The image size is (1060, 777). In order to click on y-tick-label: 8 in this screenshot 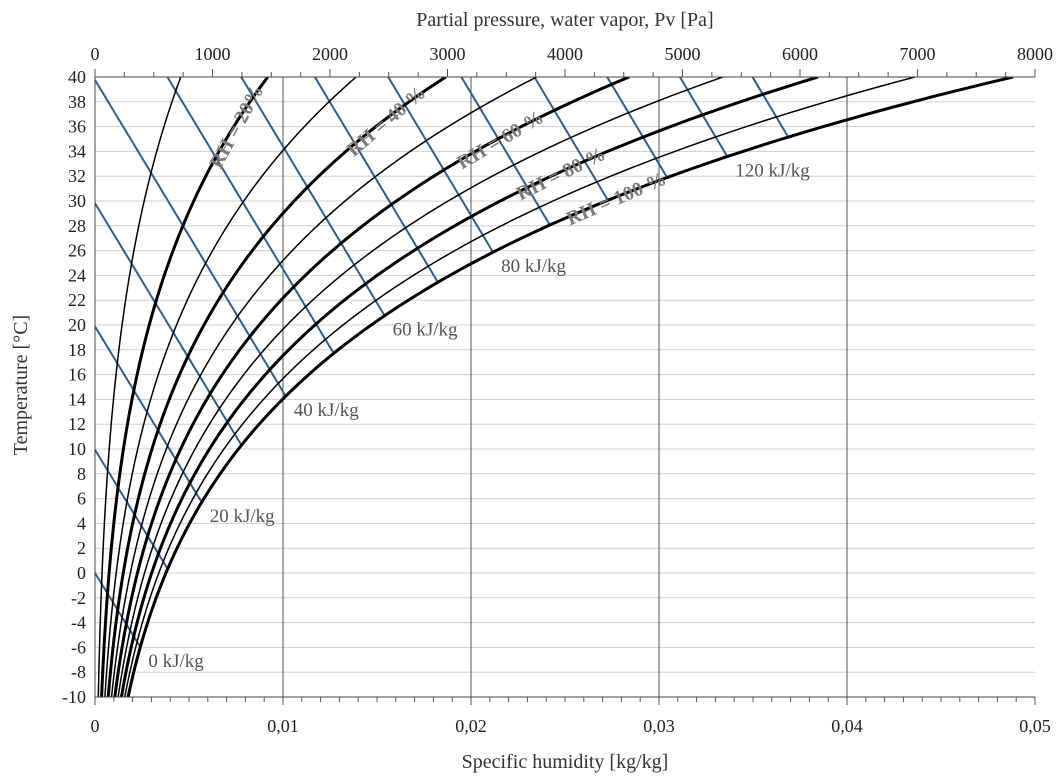, I will do `click(81, 474)`.